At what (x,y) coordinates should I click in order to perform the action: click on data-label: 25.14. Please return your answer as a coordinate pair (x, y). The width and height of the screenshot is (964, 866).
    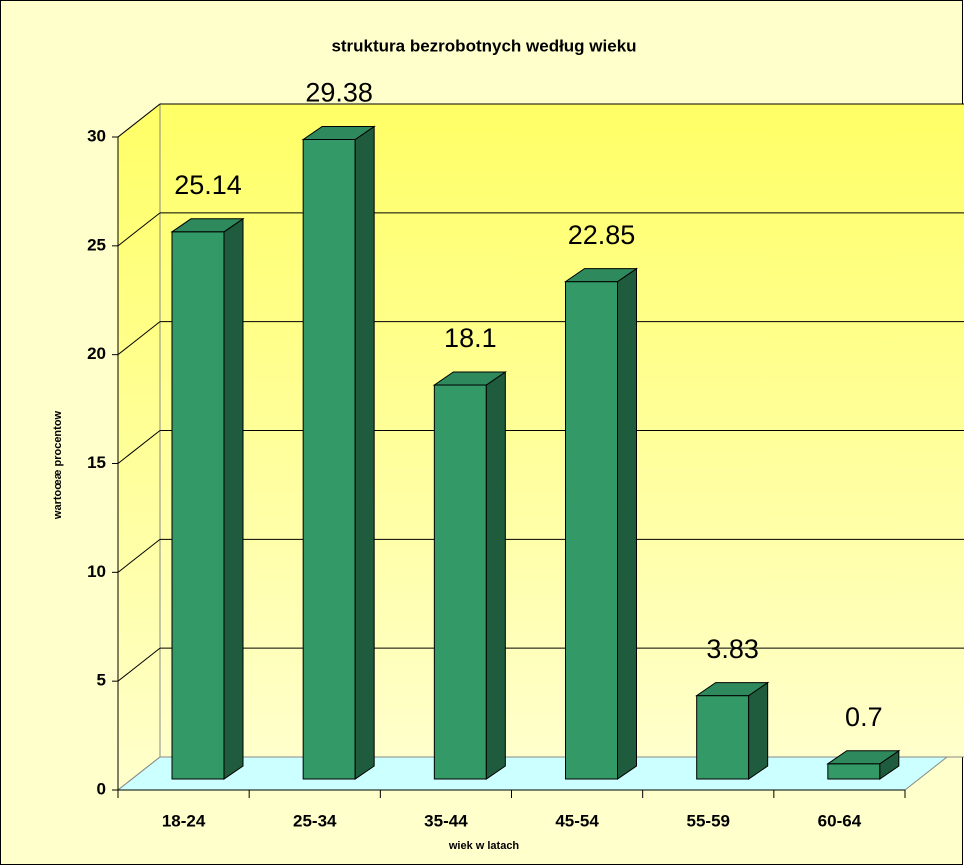
    Looking at the image, I should click on (208, 185).